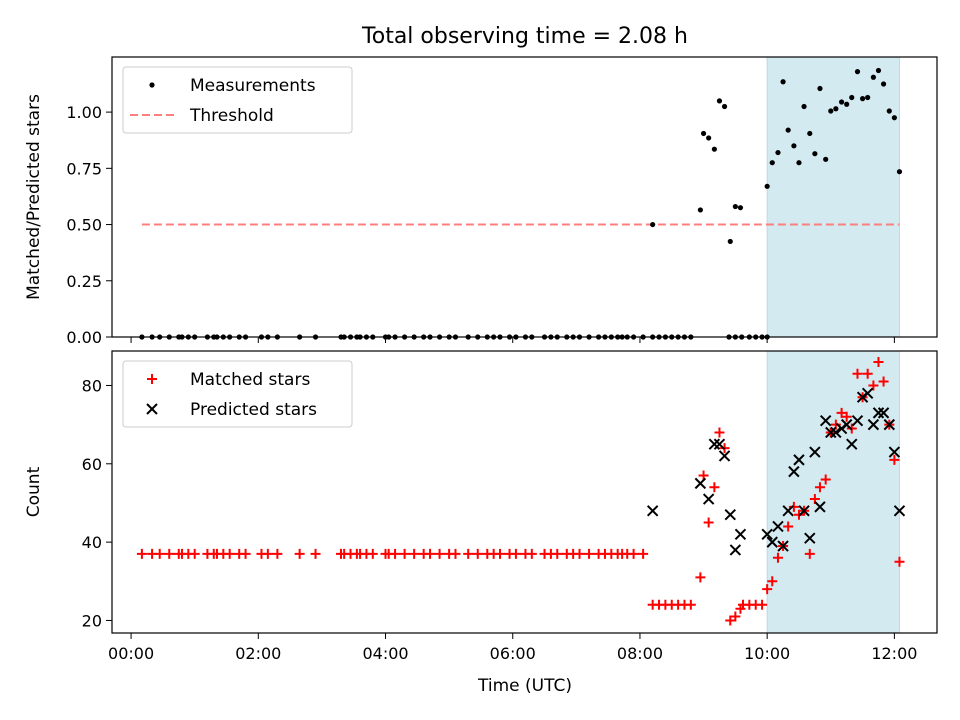 The image size is (960, 720). What do you see at coordinates (131, 653) in the screenshot?
I see `x-tick-label: 00:00` at bounding box center [131, 653].